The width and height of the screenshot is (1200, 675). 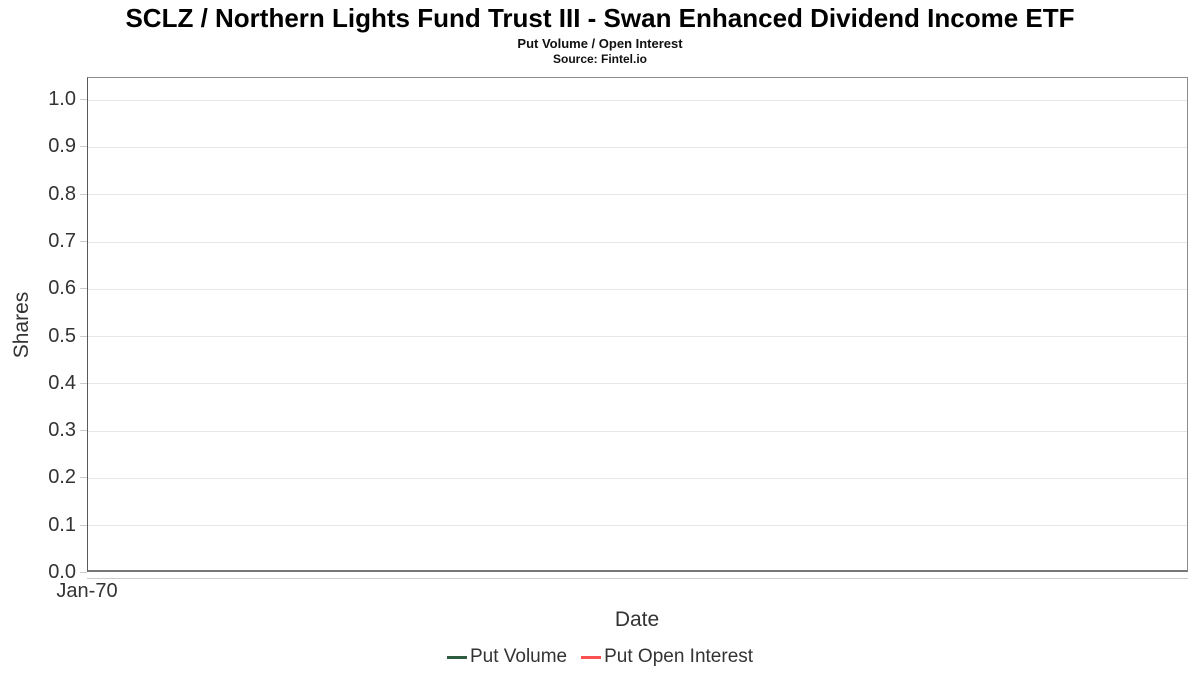 What do you see at coordinates (679, 656) in the screenshot?
I see `legend-label-put-open-interest: Put Open Interest` at bounding box center [679, 656].